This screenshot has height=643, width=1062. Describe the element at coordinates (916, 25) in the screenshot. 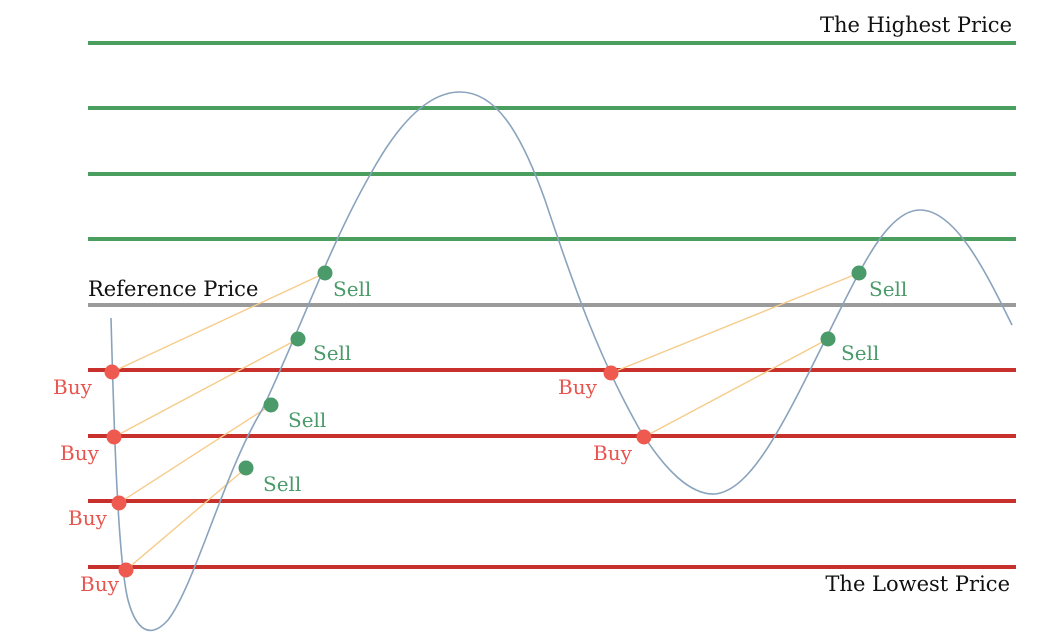

I see `highest-price-label: The Highest Price` at that location.